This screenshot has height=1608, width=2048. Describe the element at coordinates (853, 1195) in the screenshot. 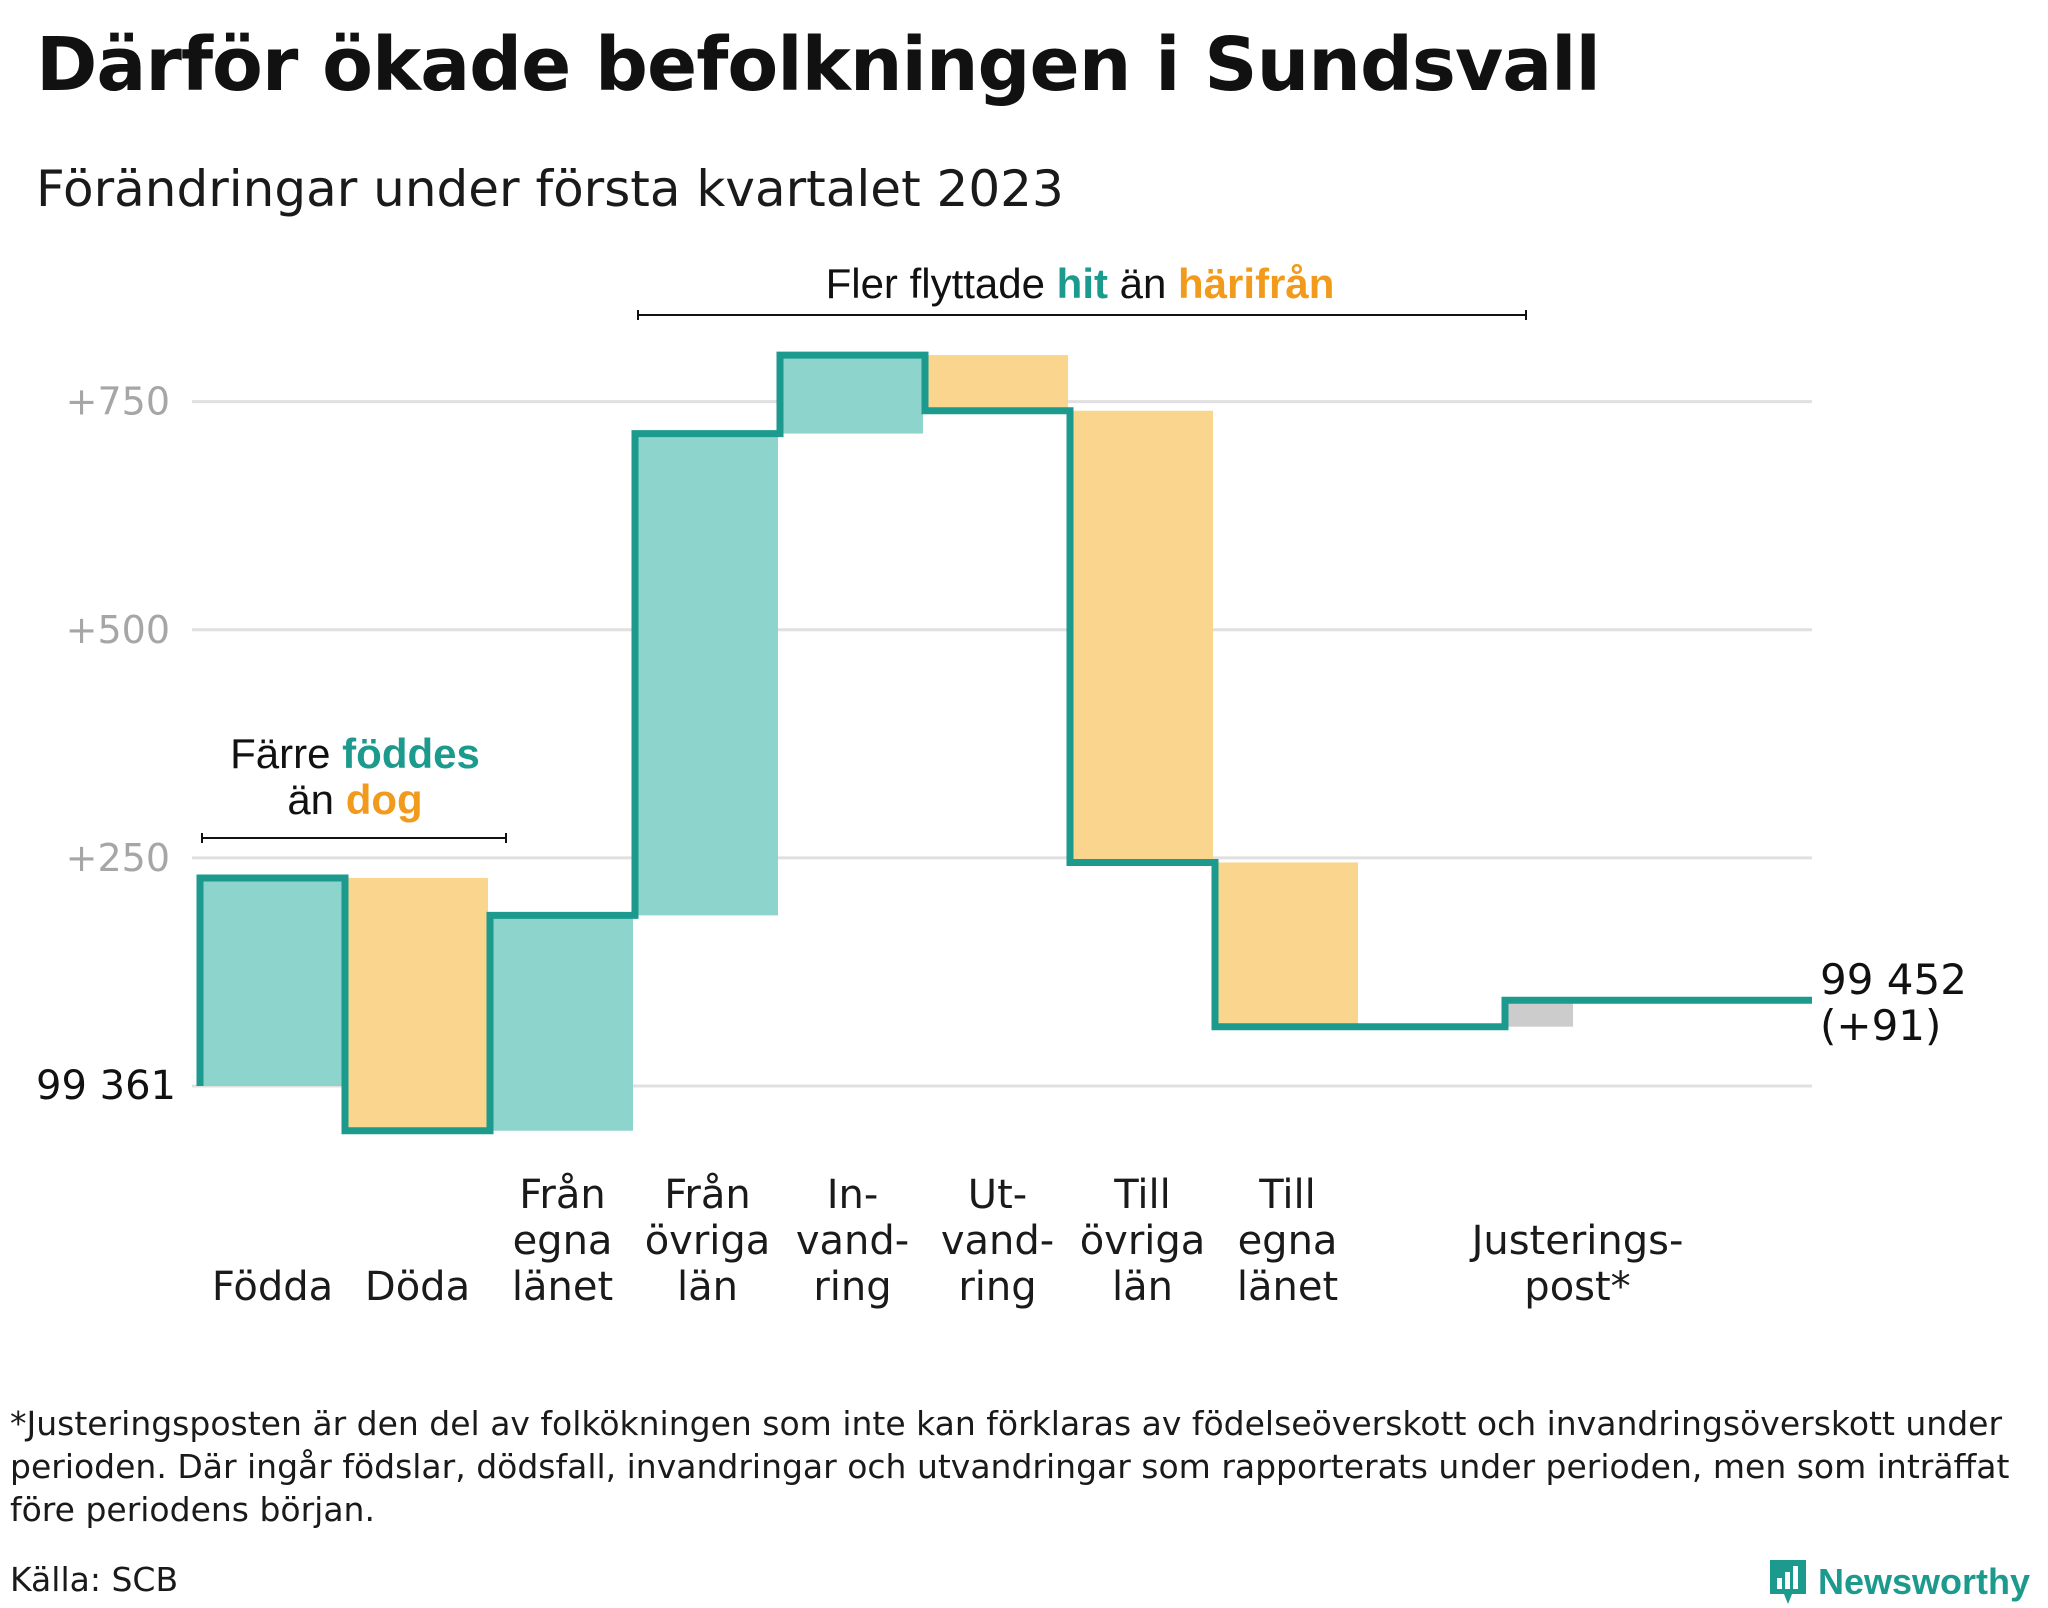

I see `category-label: In-` at that location.